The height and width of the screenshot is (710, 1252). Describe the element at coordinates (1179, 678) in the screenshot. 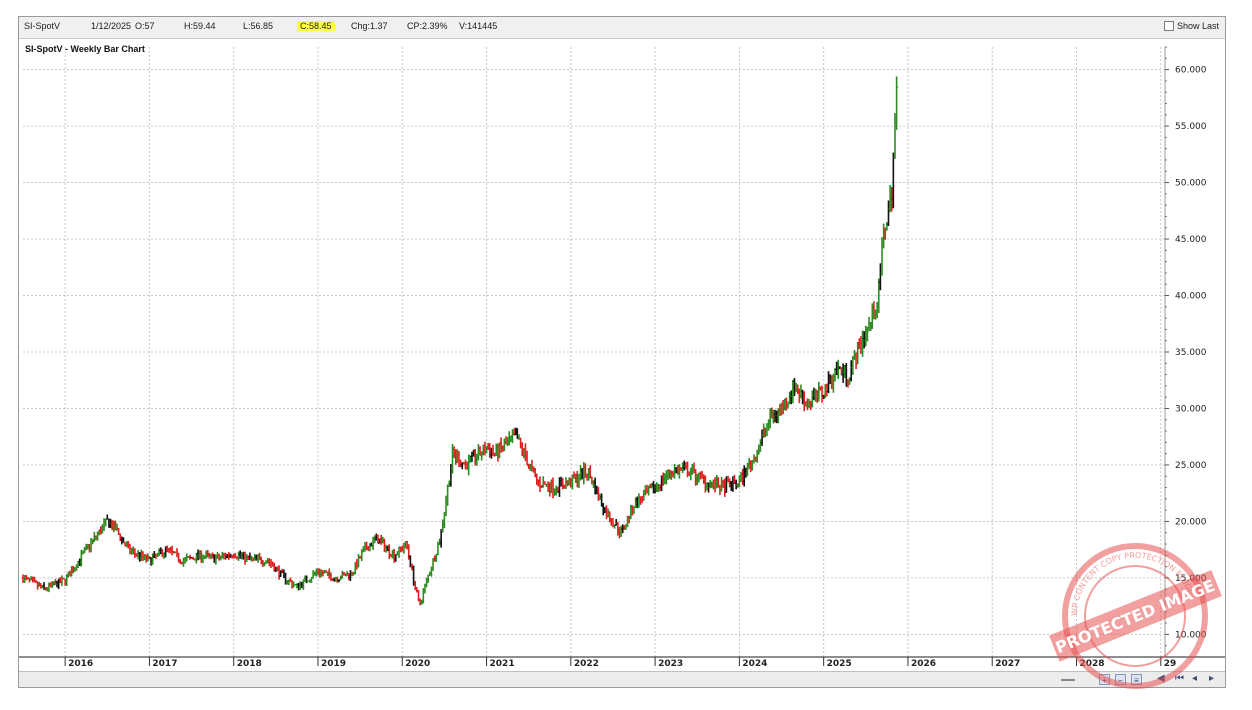

I see `scroll-first-icon: ⏮` at that location.